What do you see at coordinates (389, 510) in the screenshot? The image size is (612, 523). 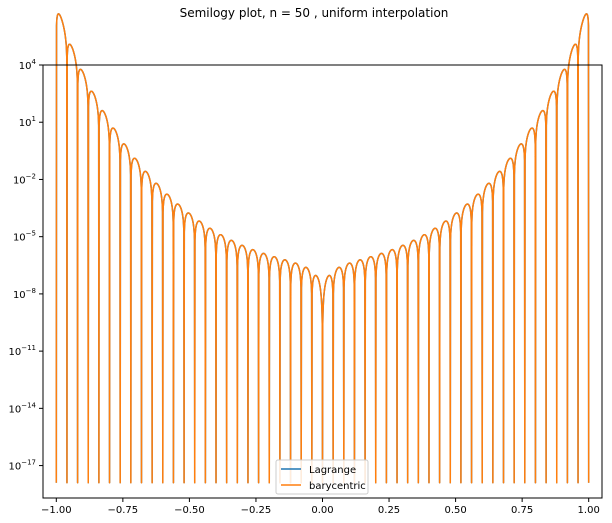 I see `x-tick-label: 0.25` at bounding box center [389, 510].